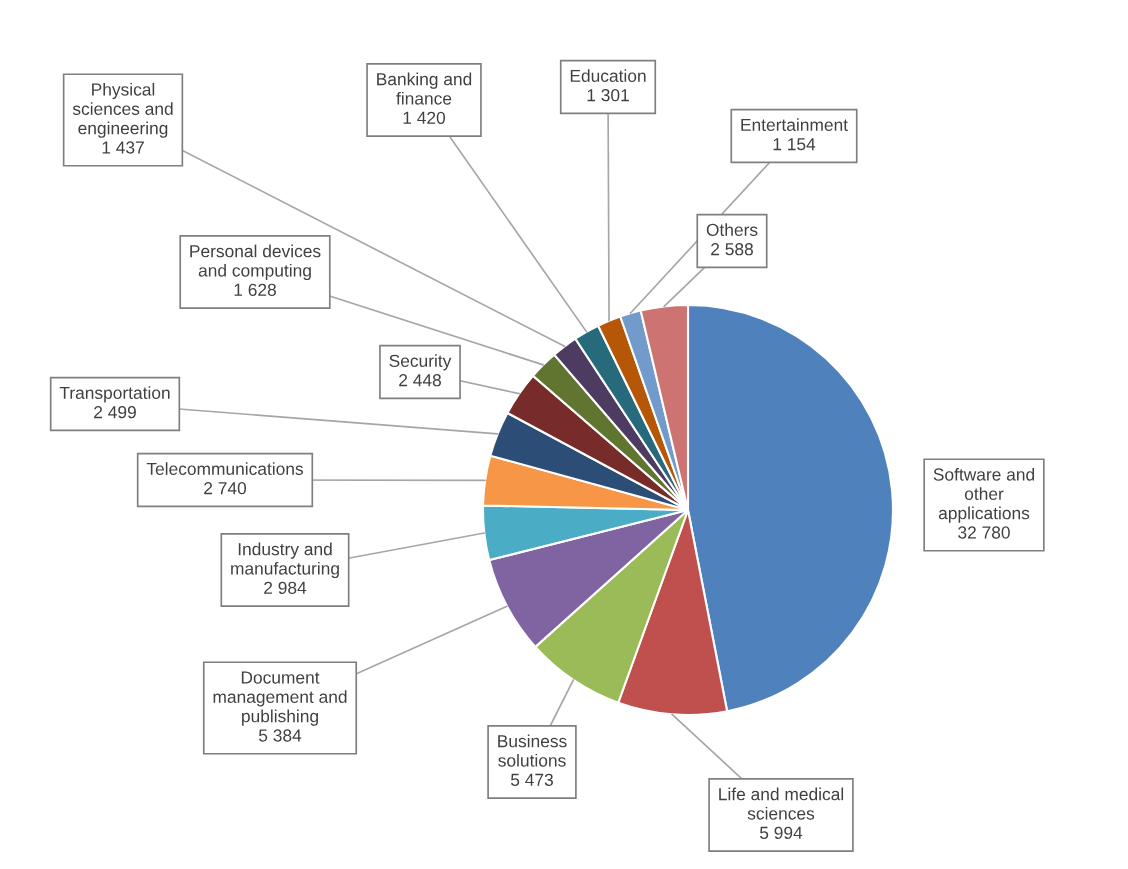  I want to click on slice-label: Industry and manufacturing, so click(285, 560).